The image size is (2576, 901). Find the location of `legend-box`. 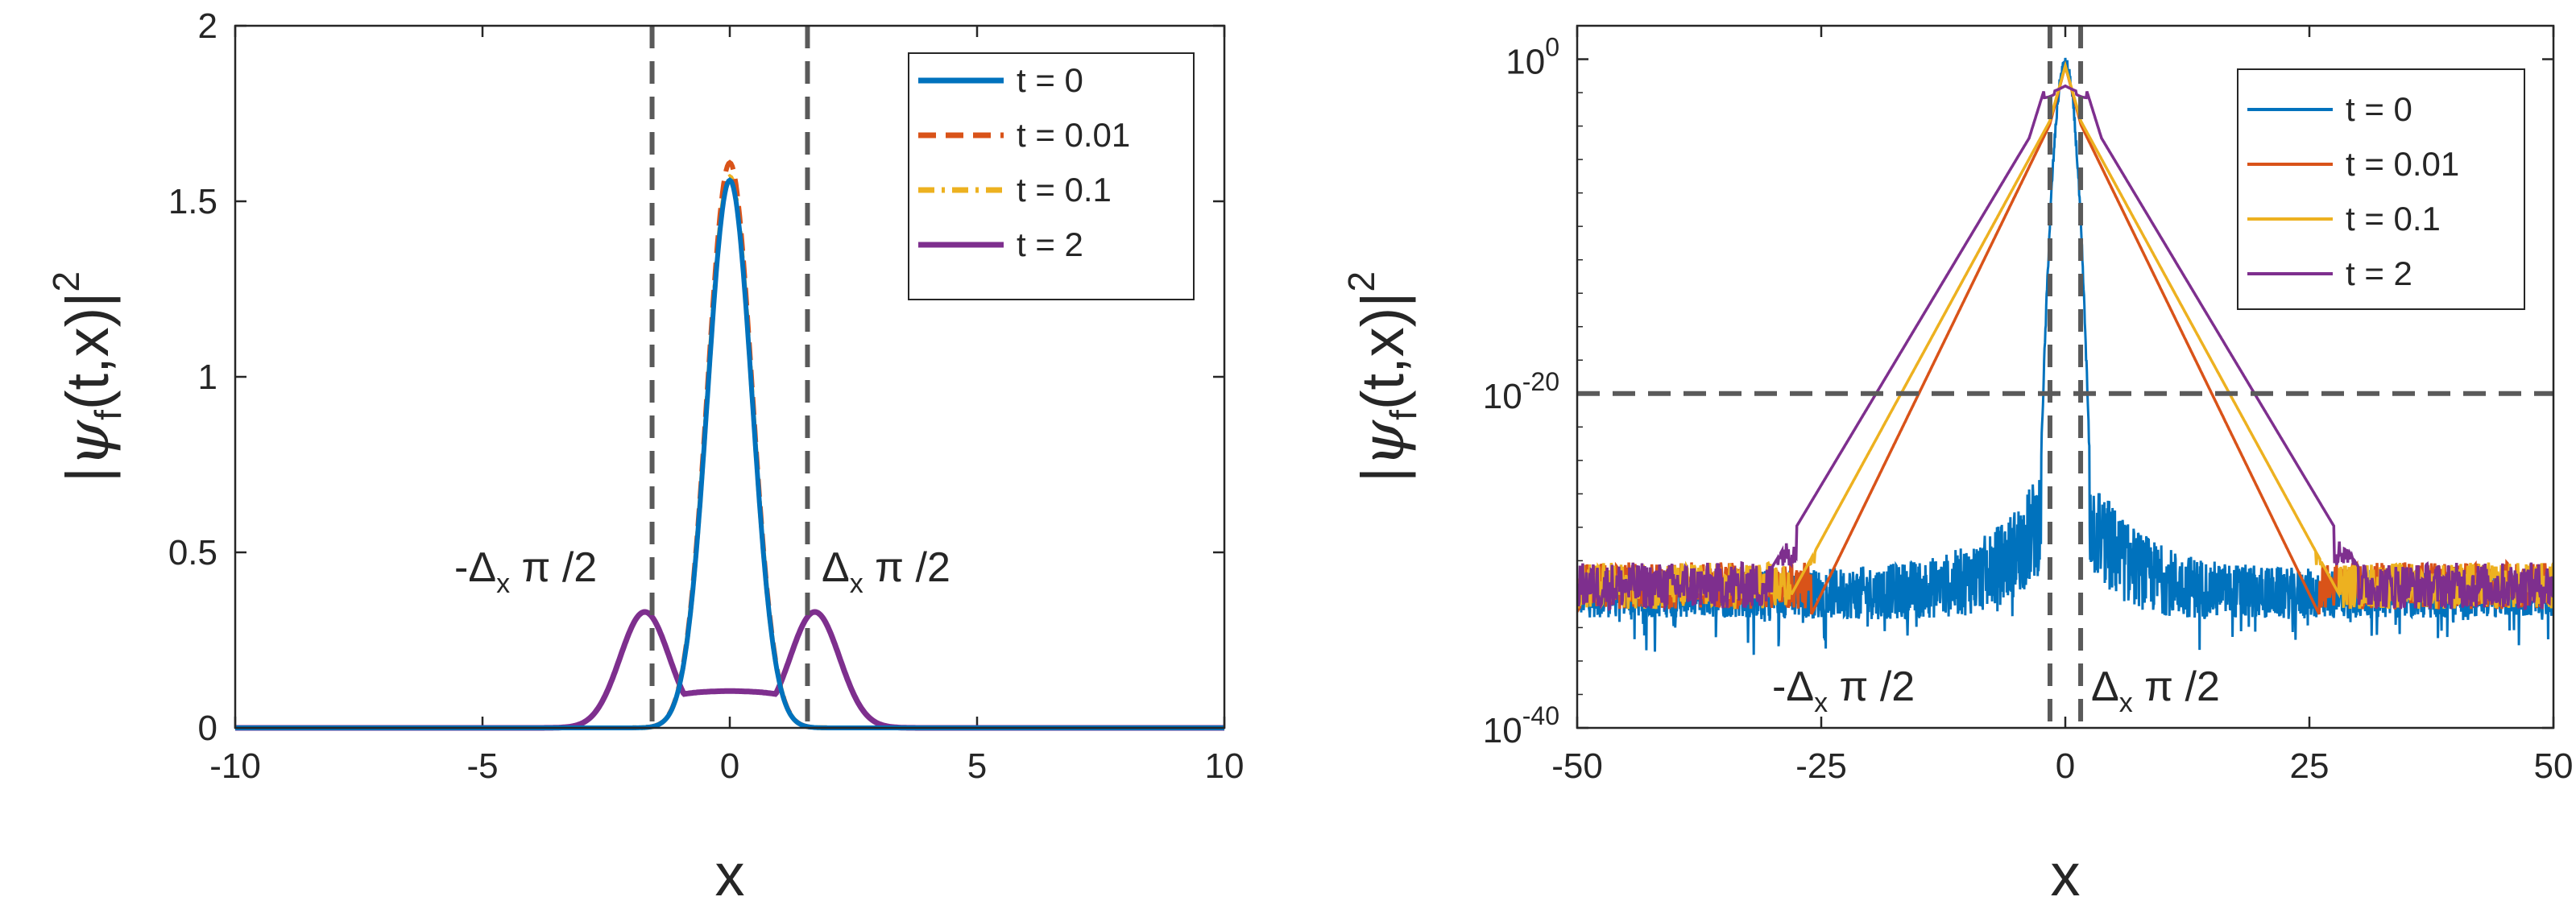

legend-box is located at coordinates (1051, 176).